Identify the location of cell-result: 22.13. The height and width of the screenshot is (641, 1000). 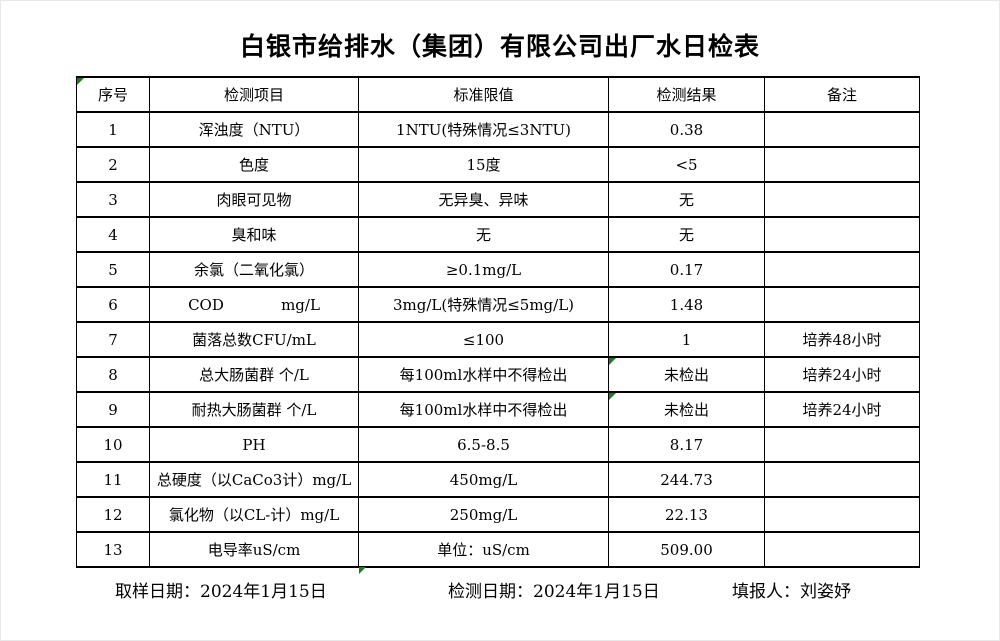
(686, 514).